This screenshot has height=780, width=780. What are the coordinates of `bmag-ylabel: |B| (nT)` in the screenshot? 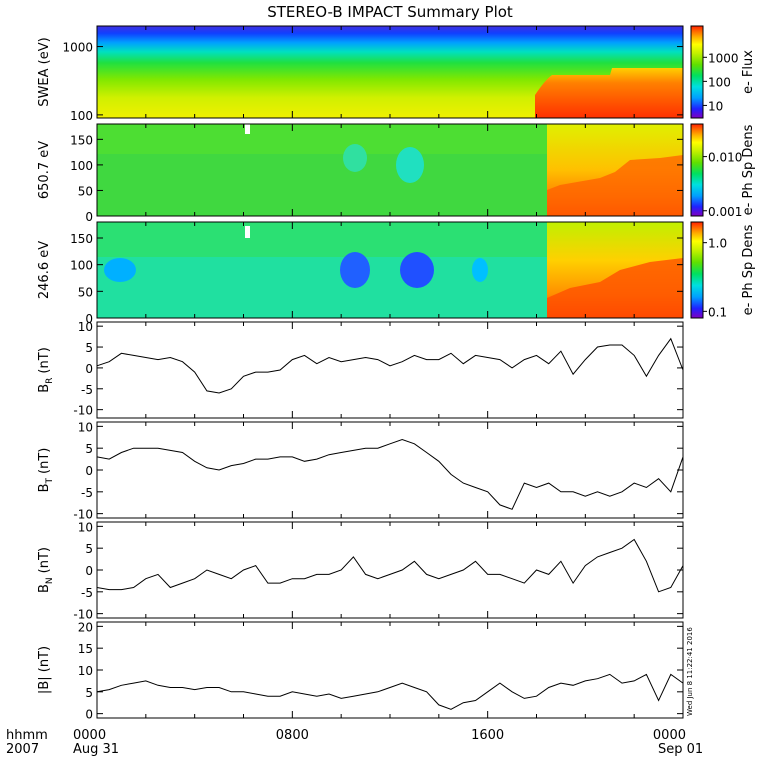 It's located at (44, 670).